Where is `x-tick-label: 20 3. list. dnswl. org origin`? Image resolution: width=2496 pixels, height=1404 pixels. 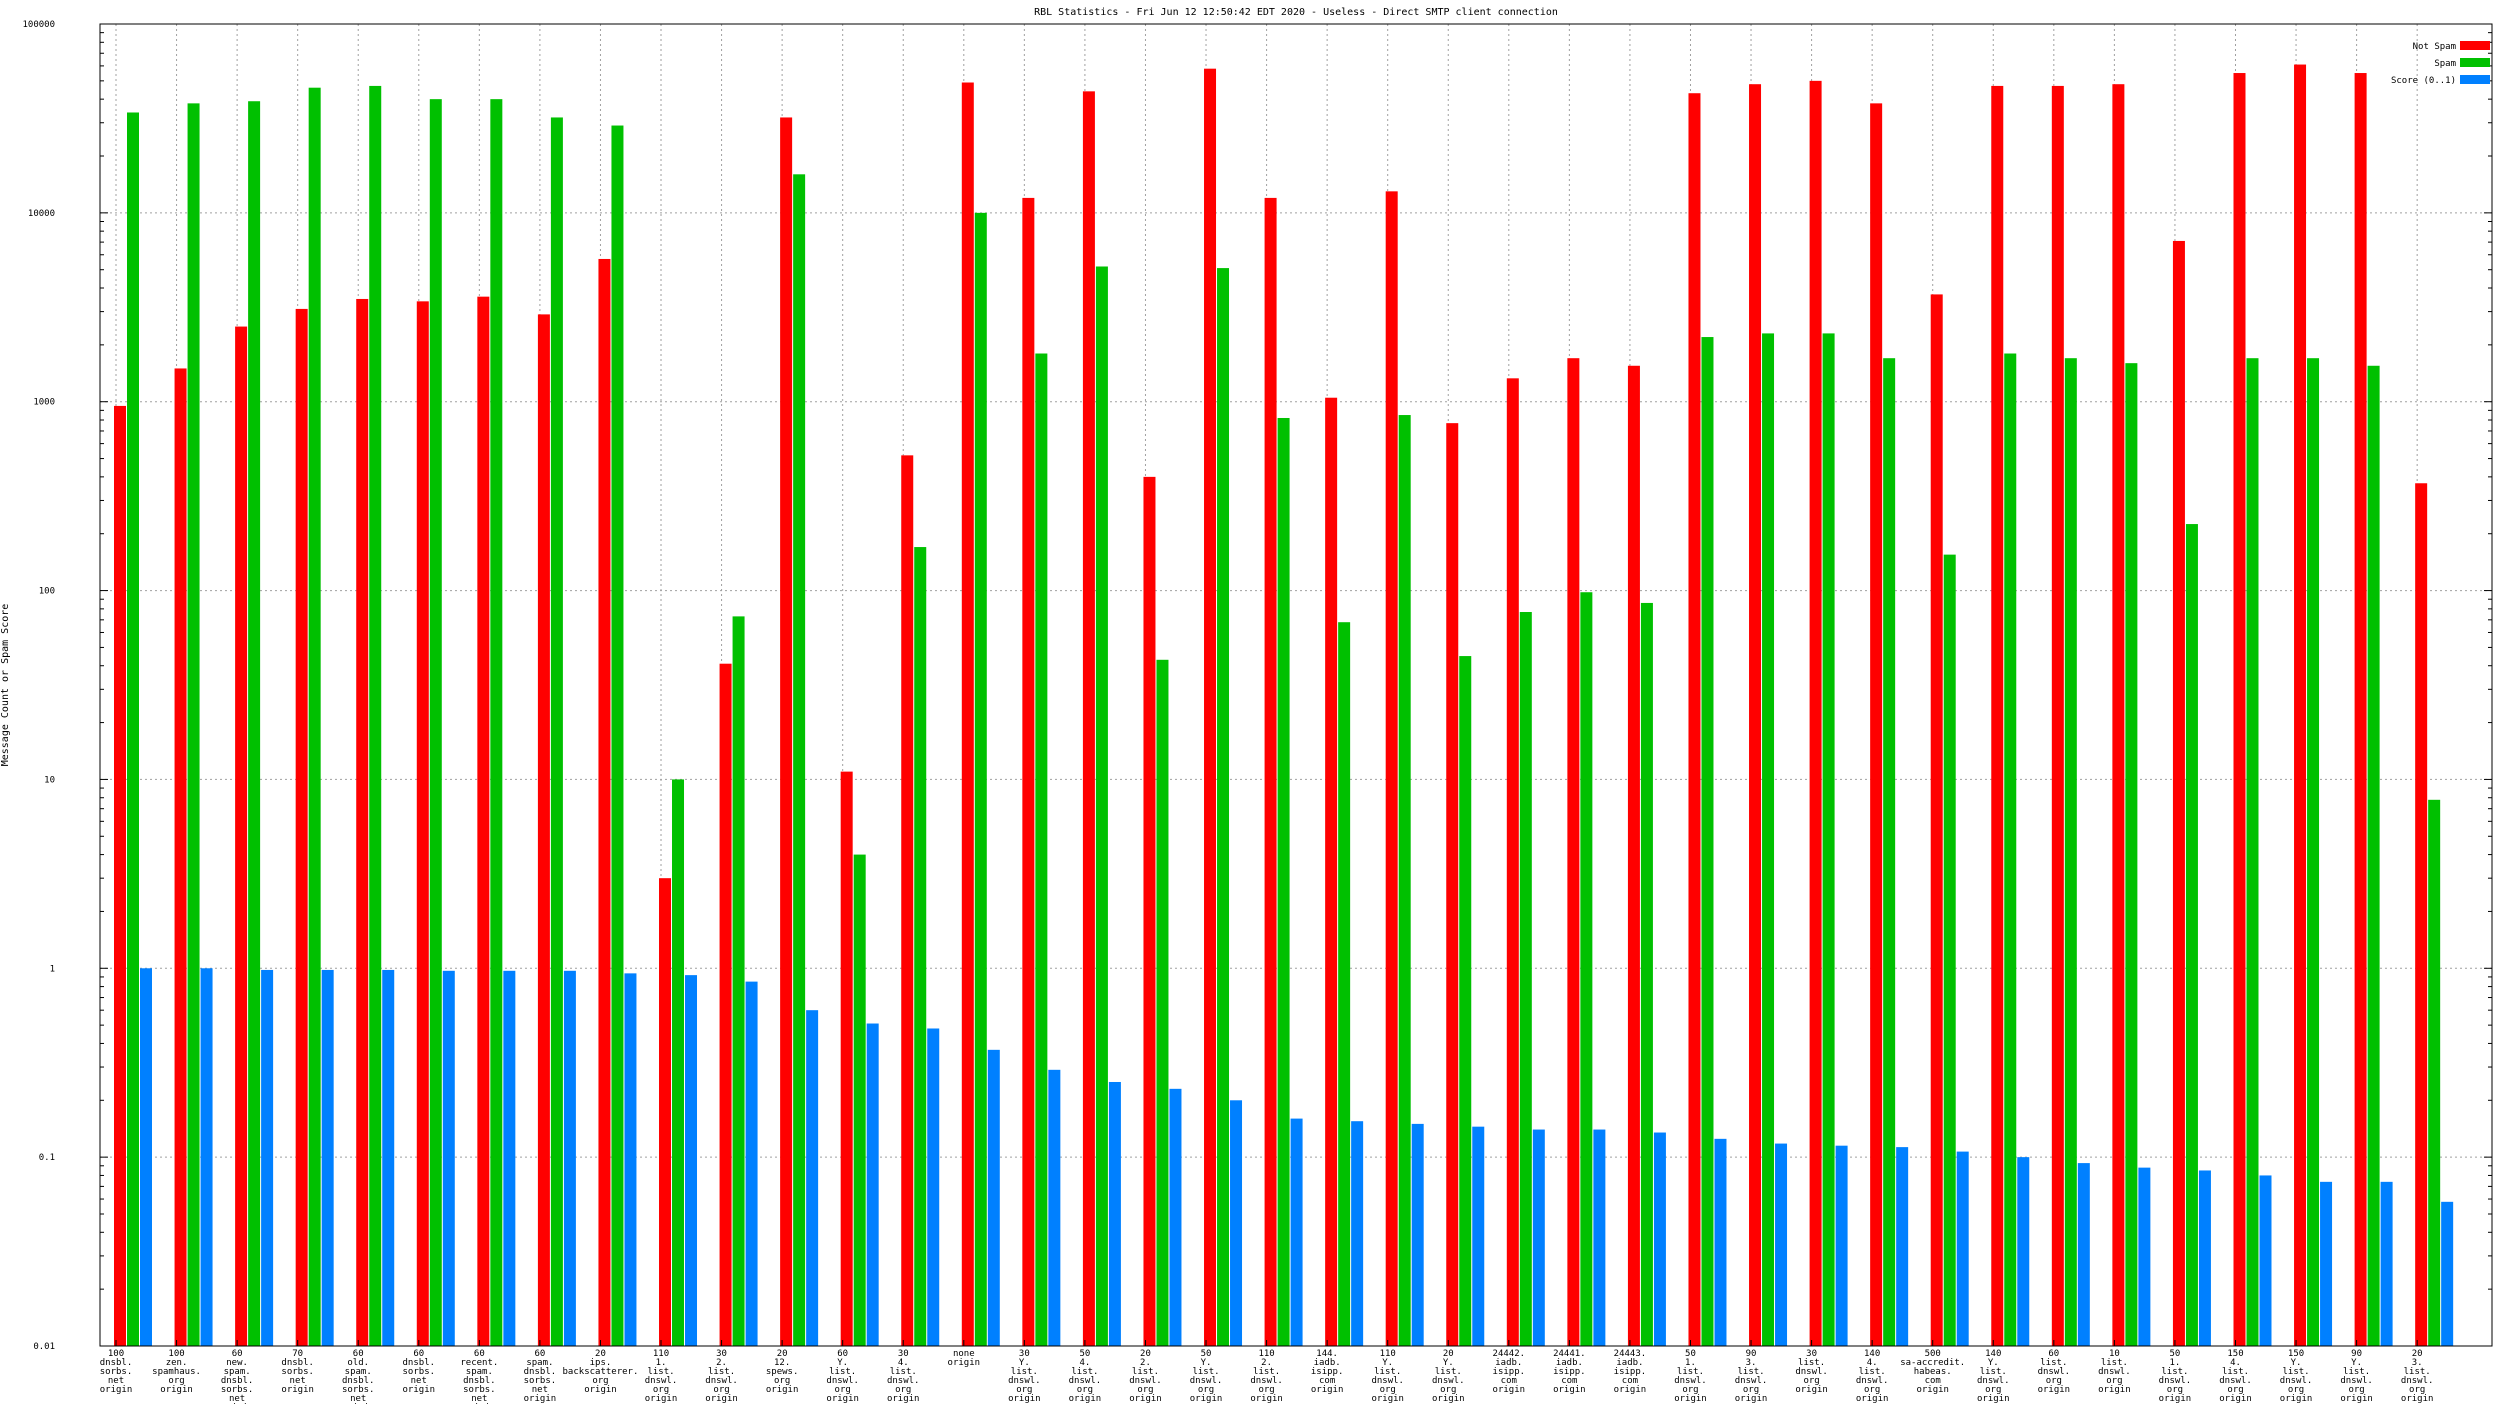 x-tick-label: 20 3. list. dnswl. org origin is located at coordinates (2417, 1376).